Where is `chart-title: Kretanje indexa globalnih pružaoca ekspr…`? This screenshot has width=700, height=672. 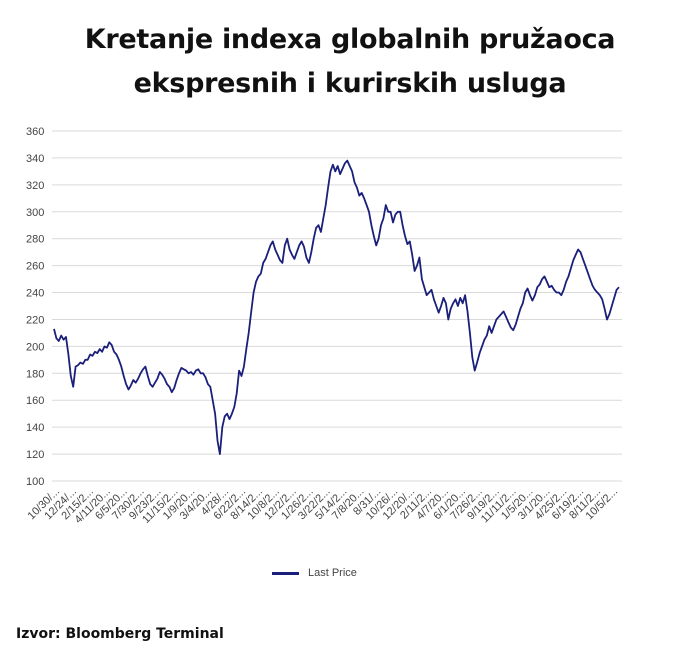
chart-title: Kretanje indexa globalnih pružaoca ekspr… is located at coordinates (350, 62).